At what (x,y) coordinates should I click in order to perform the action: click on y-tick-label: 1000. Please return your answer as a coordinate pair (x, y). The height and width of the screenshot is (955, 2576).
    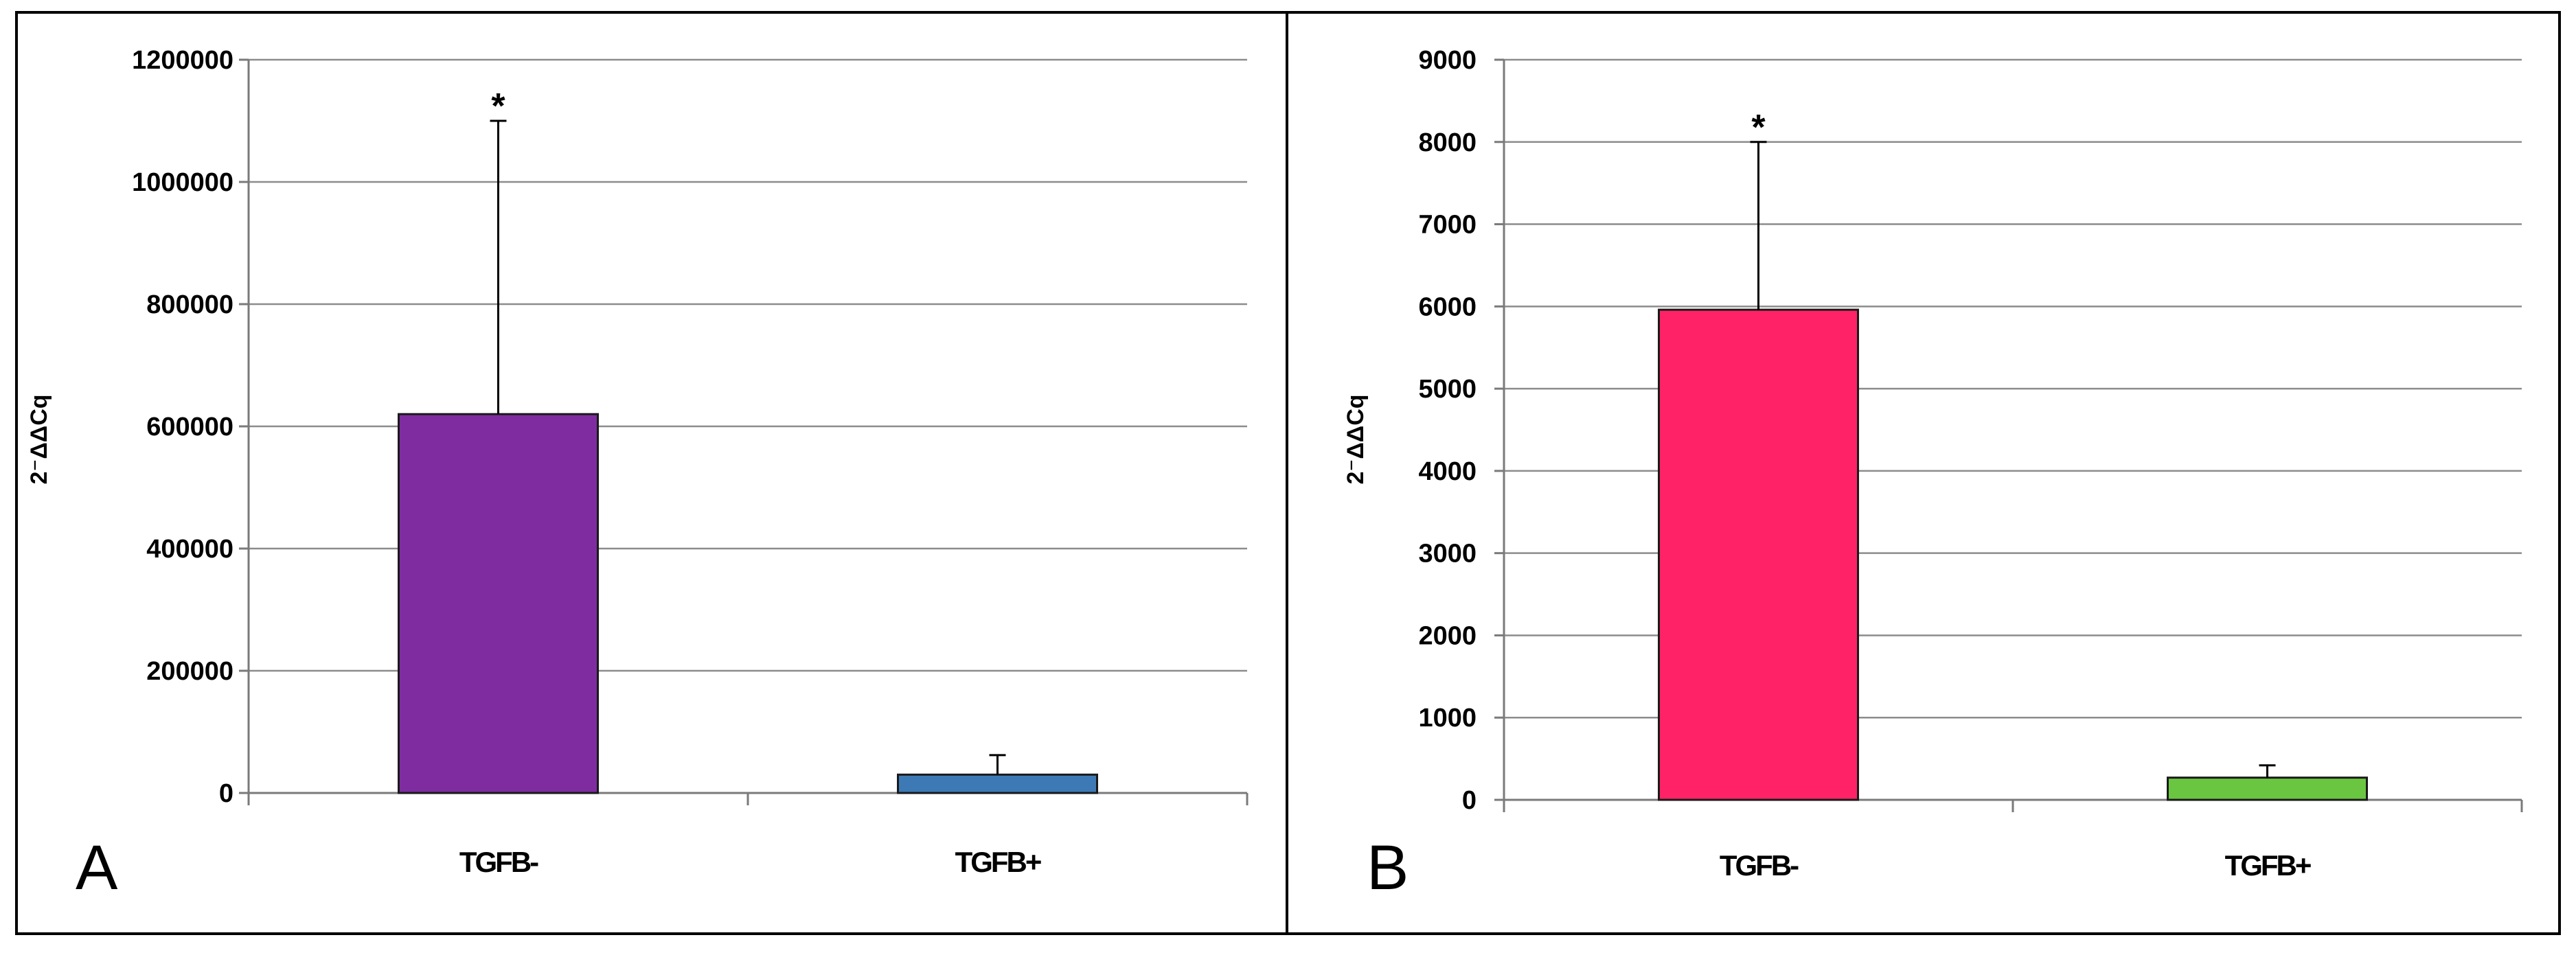
    Looking at the image, I should click on (1447, 718).